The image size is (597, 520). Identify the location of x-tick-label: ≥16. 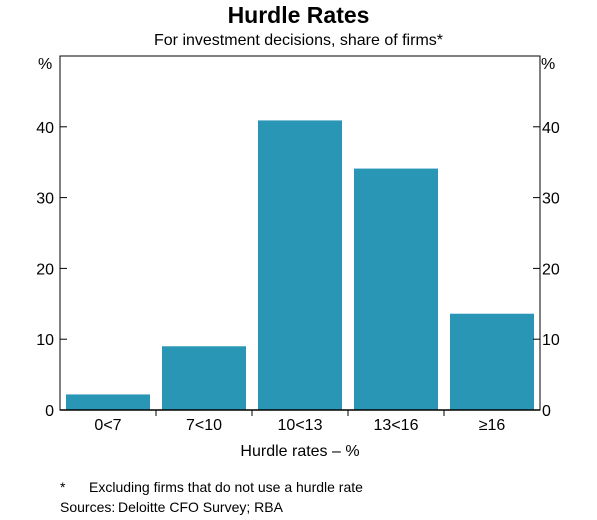
(492, 425).